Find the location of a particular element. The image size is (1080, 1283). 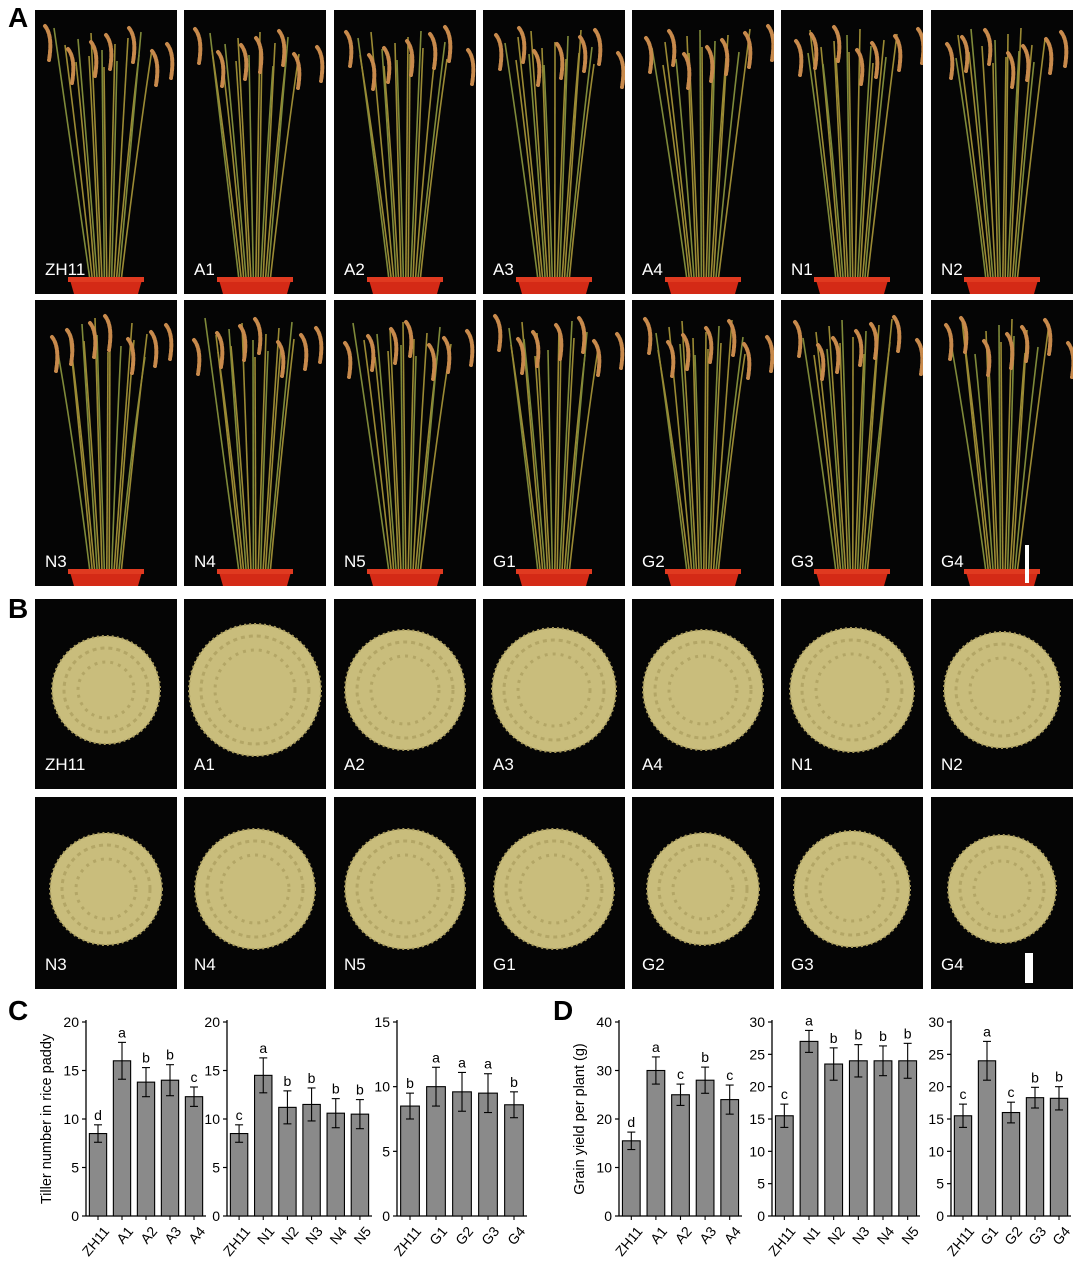

plant-photo: ZH11 is located at coordinates (106, 152).